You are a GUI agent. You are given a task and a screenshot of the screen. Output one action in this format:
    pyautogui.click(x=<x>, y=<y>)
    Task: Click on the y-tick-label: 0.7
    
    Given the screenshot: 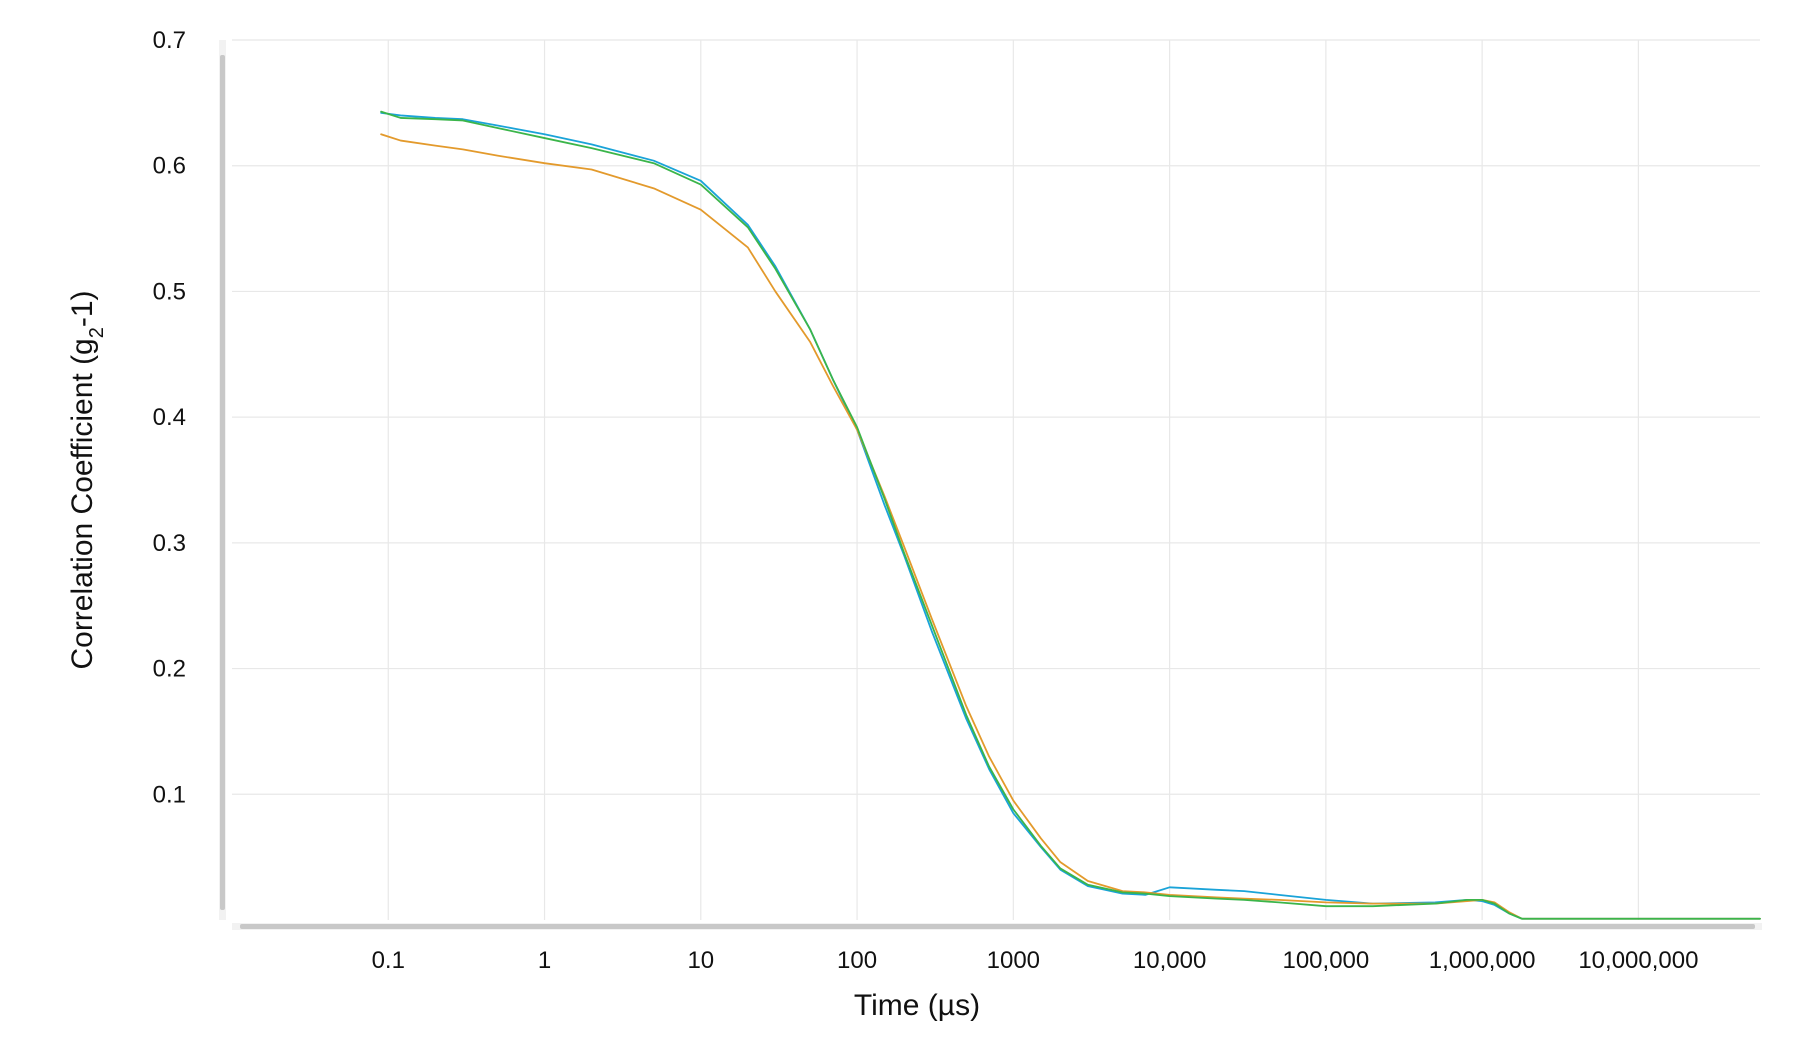 What is the action you would take?
    pyautogui.click(x=169, y=40)
    